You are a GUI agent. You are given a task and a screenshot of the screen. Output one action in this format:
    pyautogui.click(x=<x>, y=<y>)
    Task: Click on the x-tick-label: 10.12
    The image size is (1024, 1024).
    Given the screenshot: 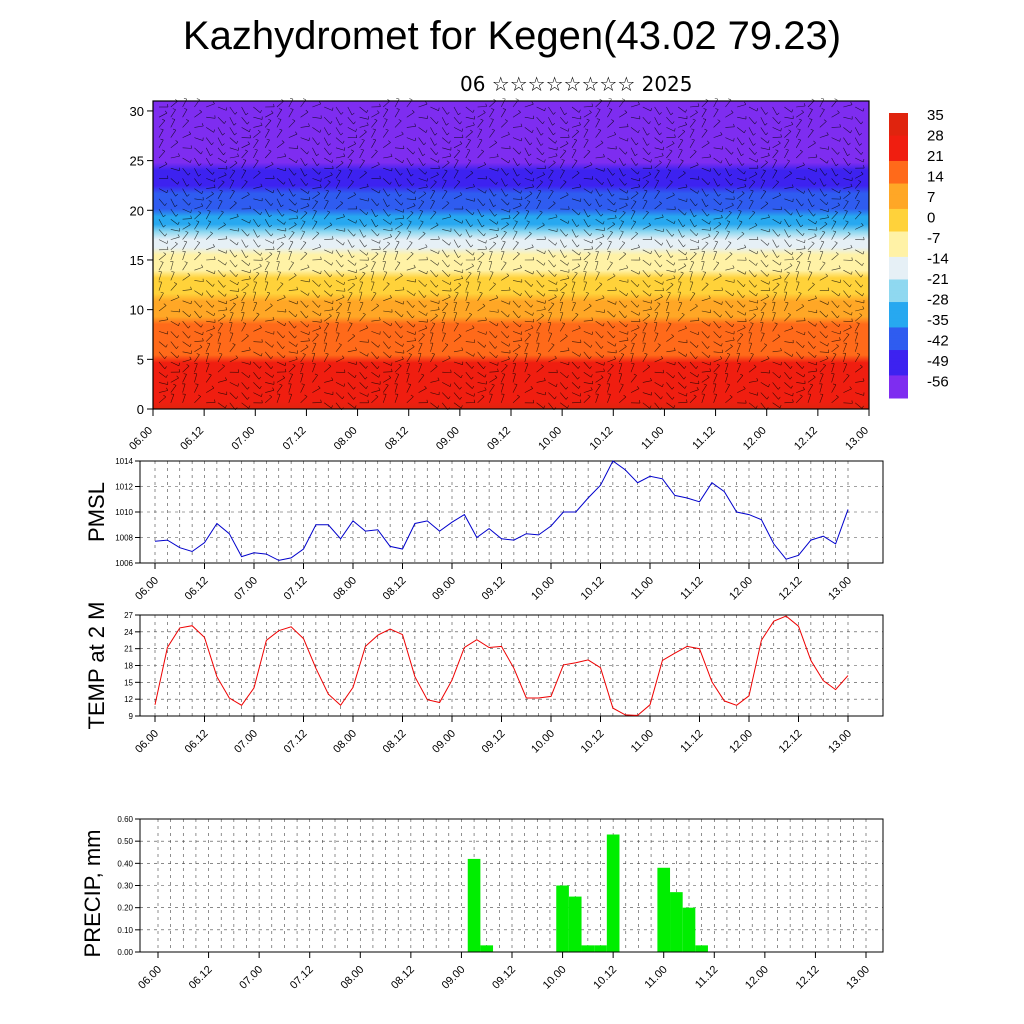 What is the action you would take?
    pyautogui.click(x=605, y=978)
    